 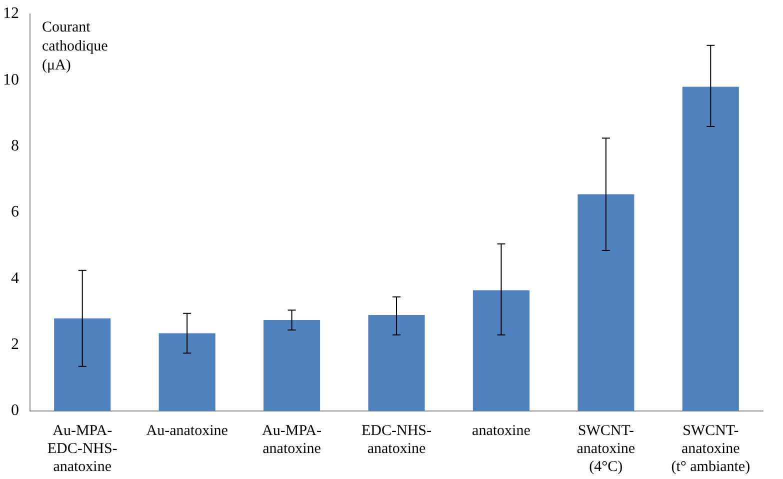 What do you see at coordinates (501, 430) in the screenshot?
I see `x-tick-label: anatoxine` at bounding box center [501, 430].